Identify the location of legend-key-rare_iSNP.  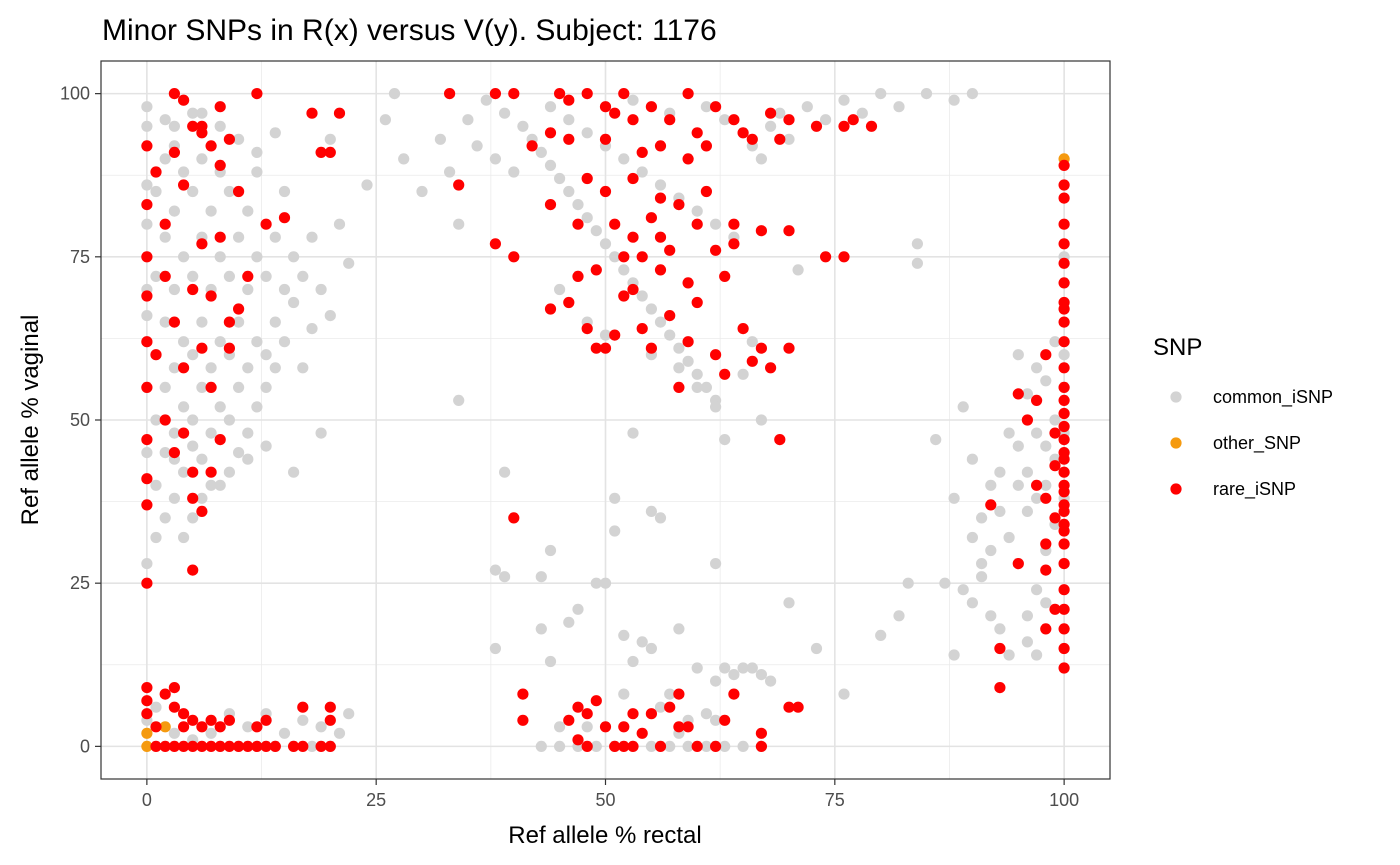
(1176, 489).